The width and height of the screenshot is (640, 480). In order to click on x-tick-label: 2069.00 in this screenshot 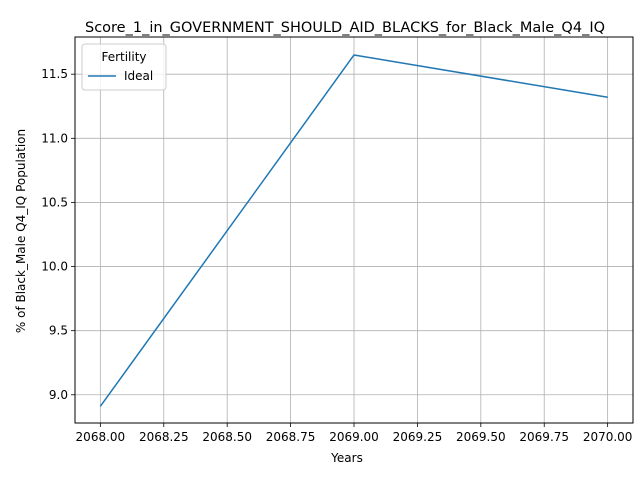, I will do `click(354, 437)`.